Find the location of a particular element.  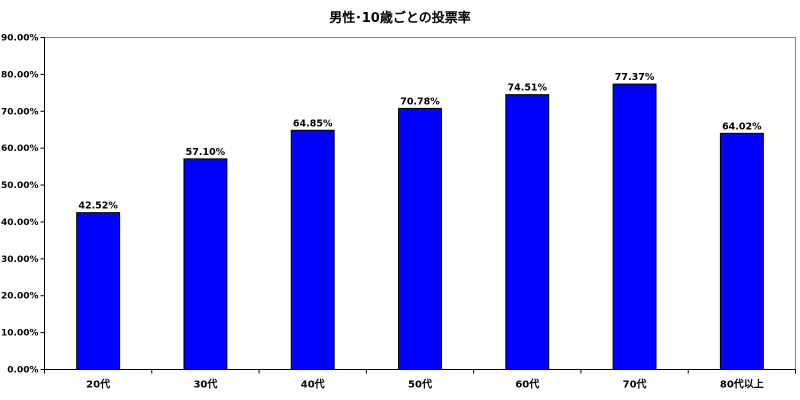

data-label: 74.51% is located at coordinates (527, 88).